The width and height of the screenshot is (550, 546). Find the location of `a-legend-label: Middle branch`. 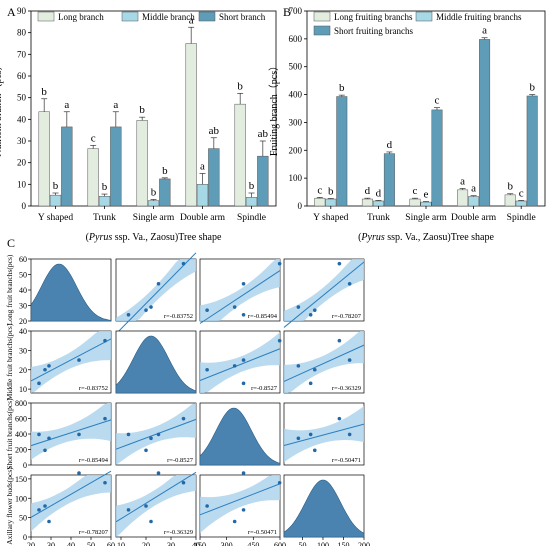

a-legend-label: Middle branch is located at coordinates (168, 17).